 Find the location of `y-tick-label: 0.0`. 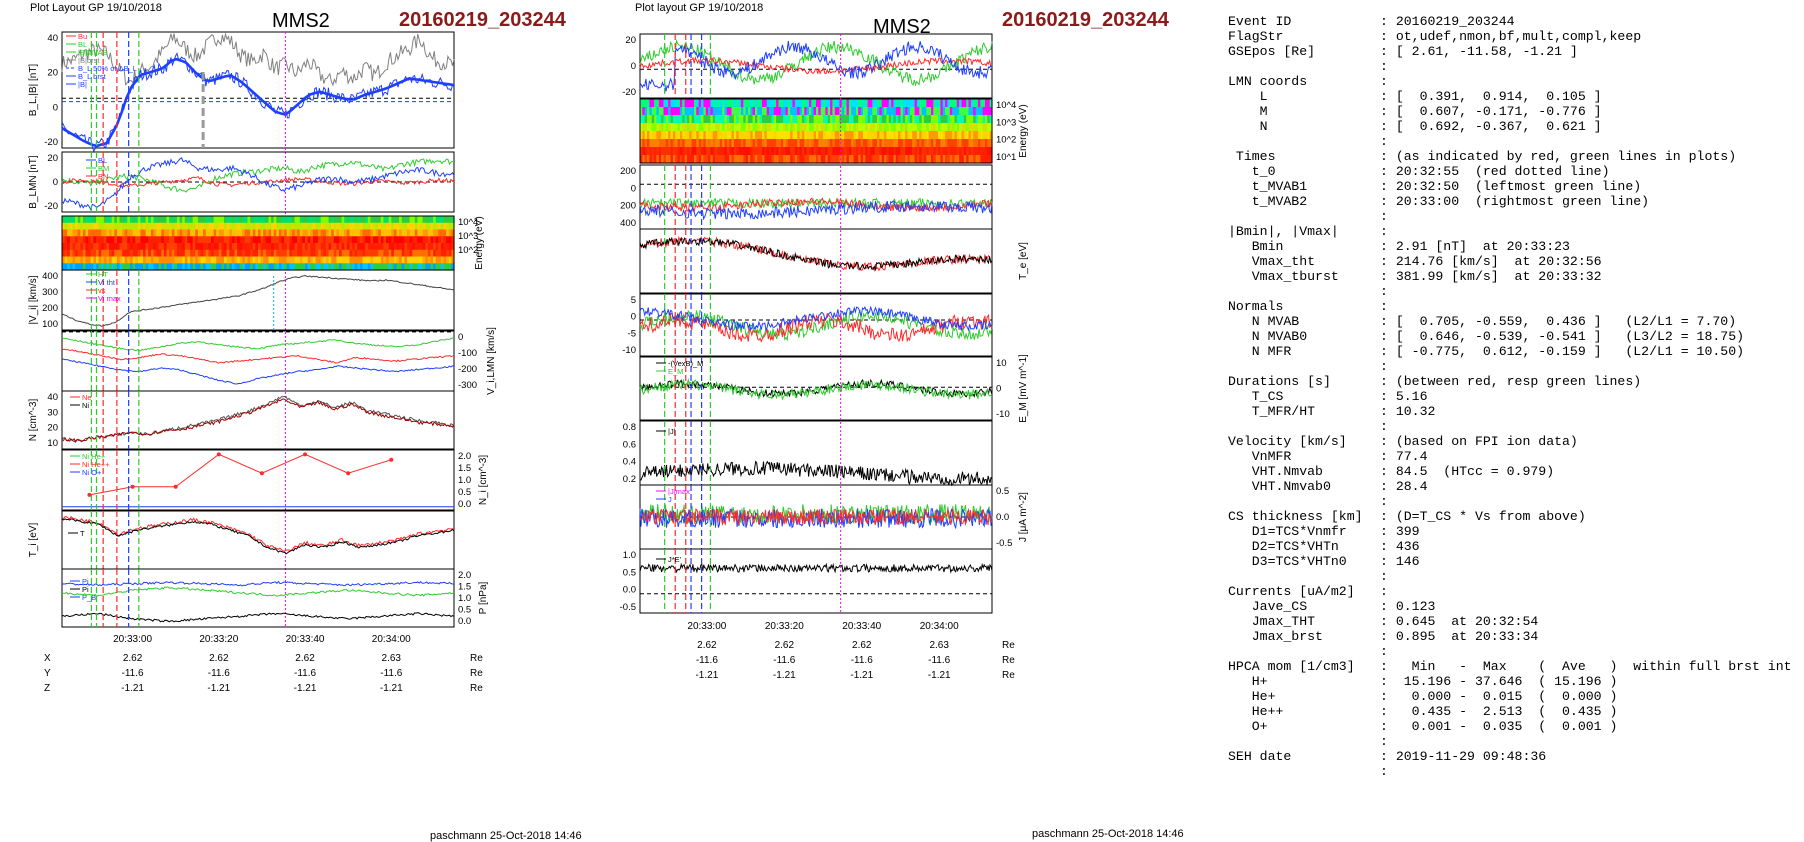

y-tick-label: 0.0 is located at coordinates (464, 504).